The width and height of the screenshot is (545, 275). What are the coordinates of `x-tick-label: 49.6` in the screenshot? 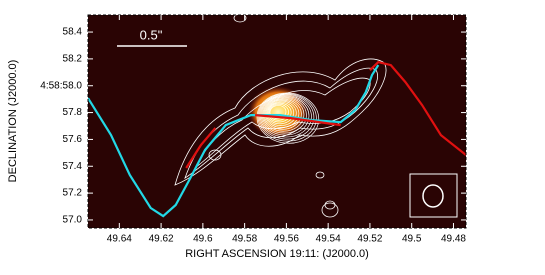 It's located at (203, 239).